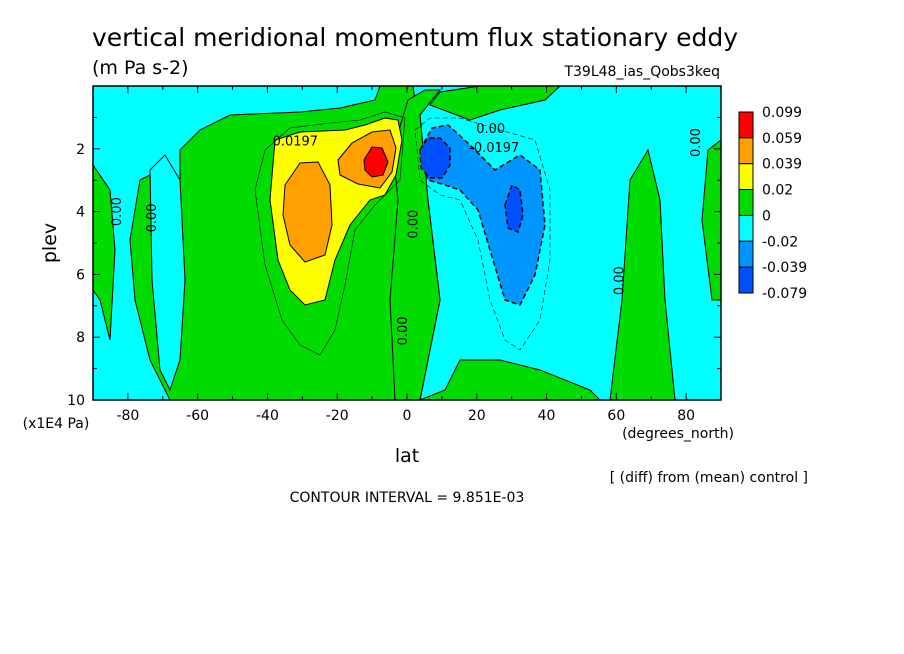 This screenshot has width=904, height=654. I want to click on colorbar-label: -0.039, so click(784, 268).